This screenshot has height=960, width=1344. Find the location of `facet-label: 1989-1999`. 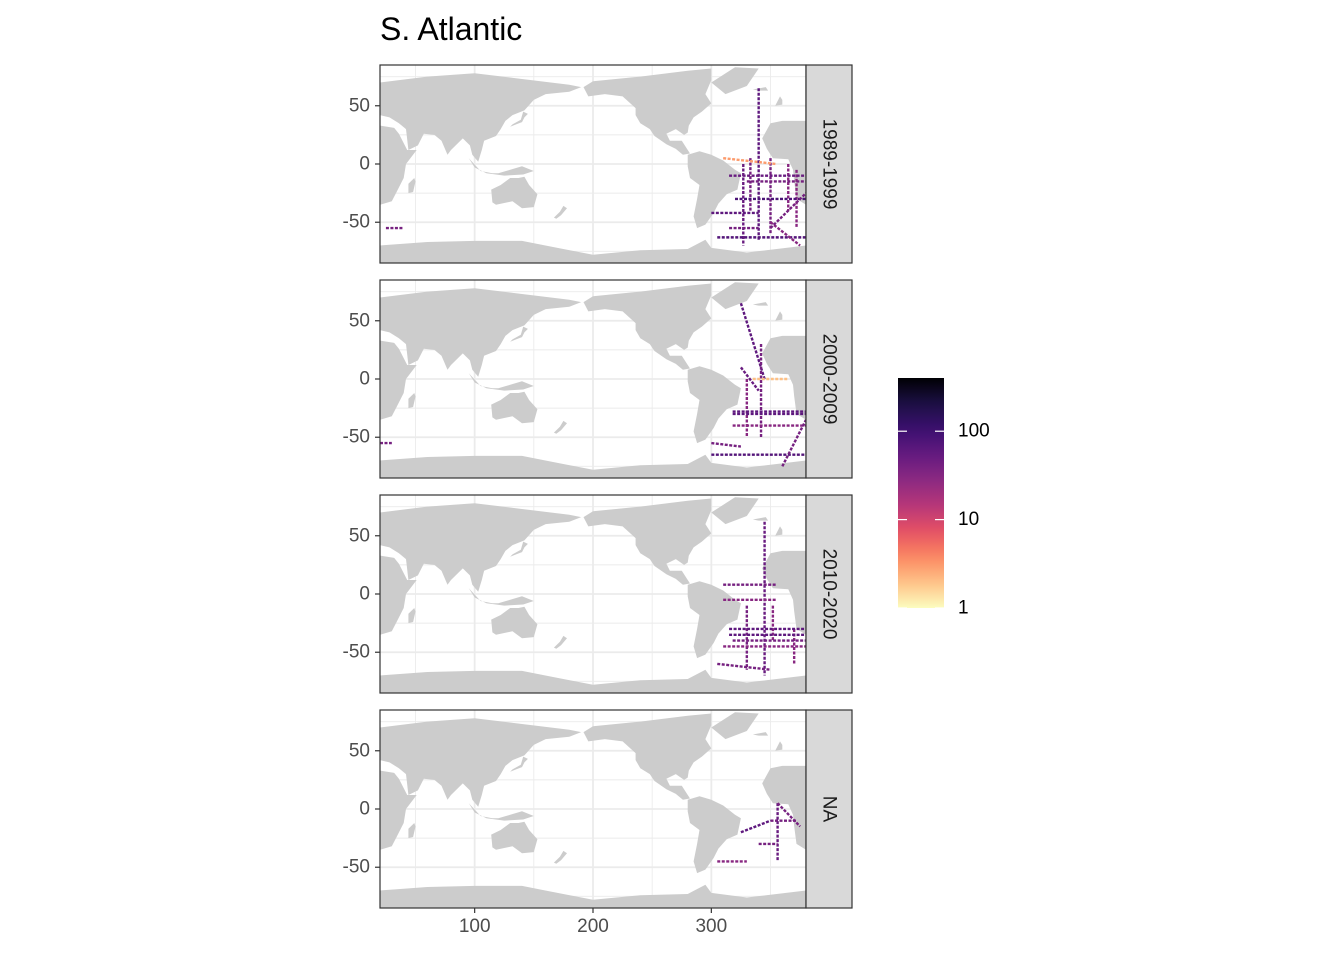

facet-label: 1989-1999 is located at coordinates (829, 164).